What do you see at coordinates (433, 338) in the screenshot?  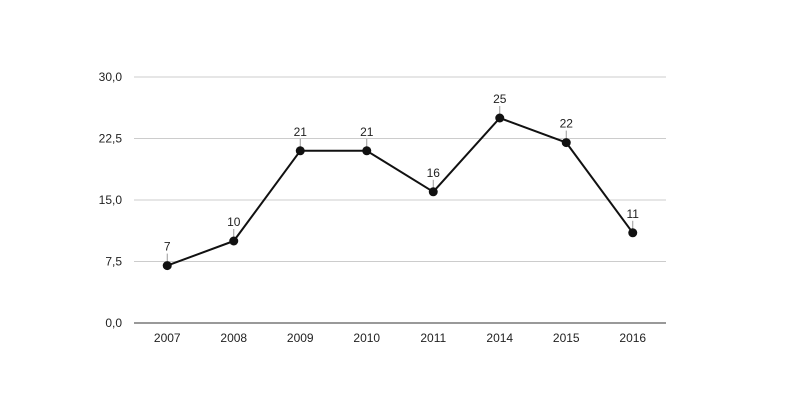 I see `x-tick-label: 2011` at bounding box center [433, 338].